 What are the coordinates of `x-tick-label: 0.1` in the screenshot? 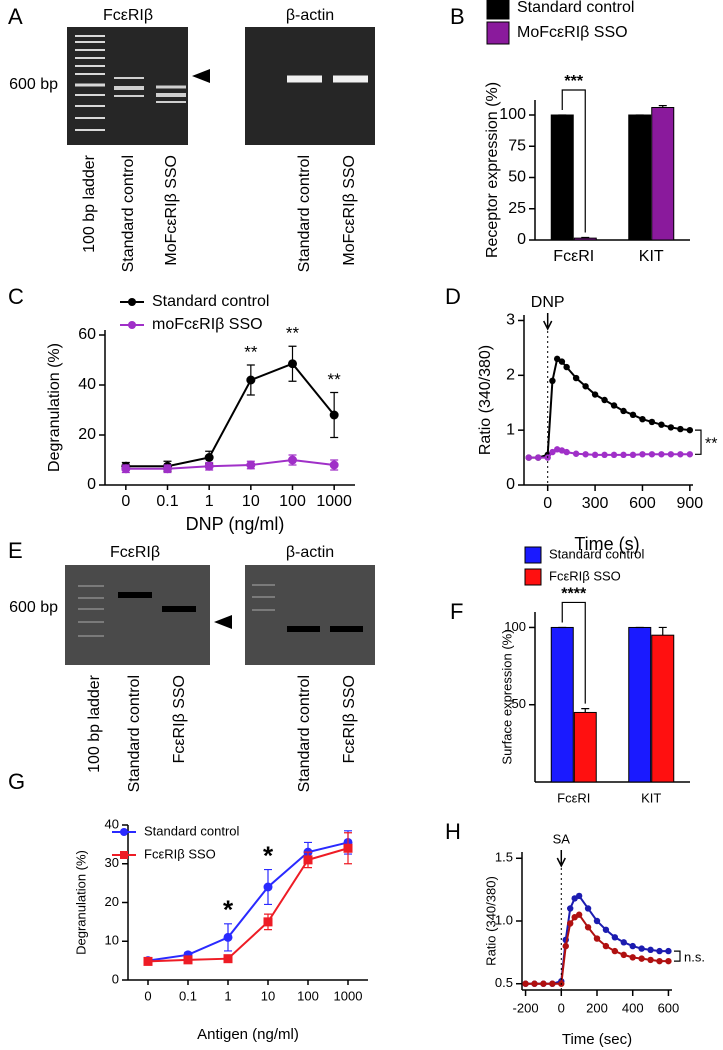 It's located at (188, 995).